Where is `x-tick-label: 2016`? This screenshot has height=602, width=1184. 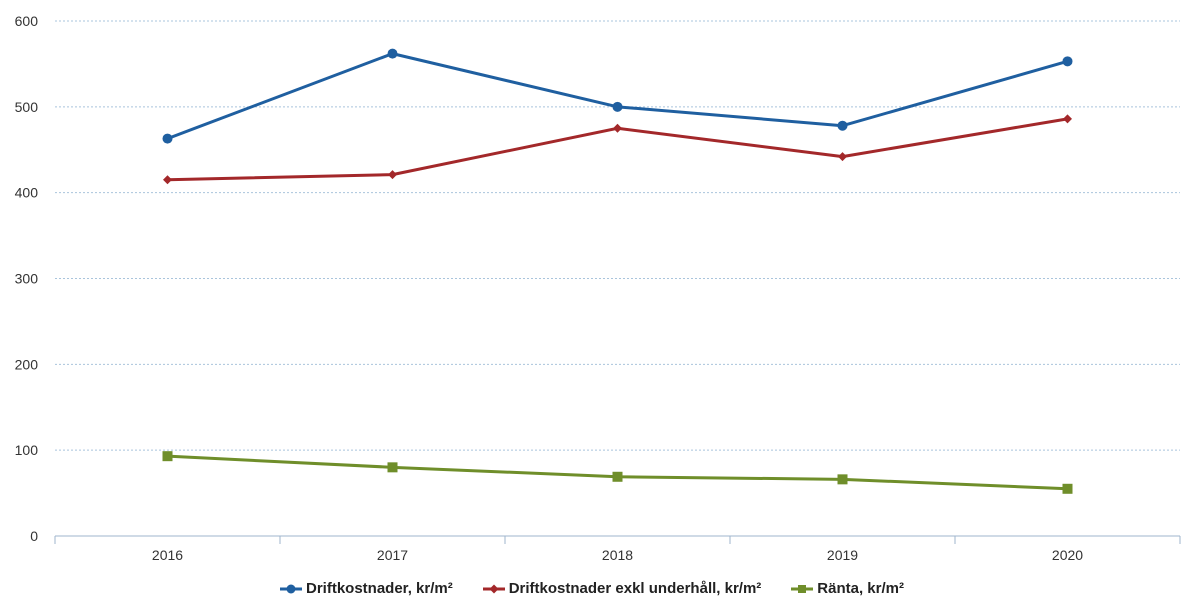
x-tick-label: 2016 is located at coordinates (167, 555).